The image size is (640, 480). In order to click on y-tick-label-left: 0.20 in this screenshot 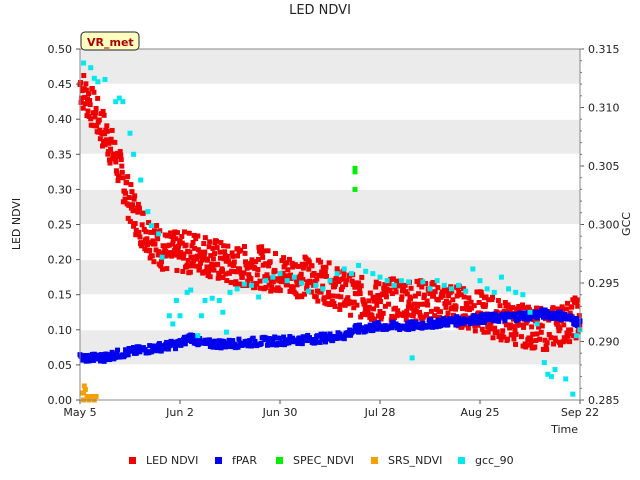, I will do `click(60, 260)`.